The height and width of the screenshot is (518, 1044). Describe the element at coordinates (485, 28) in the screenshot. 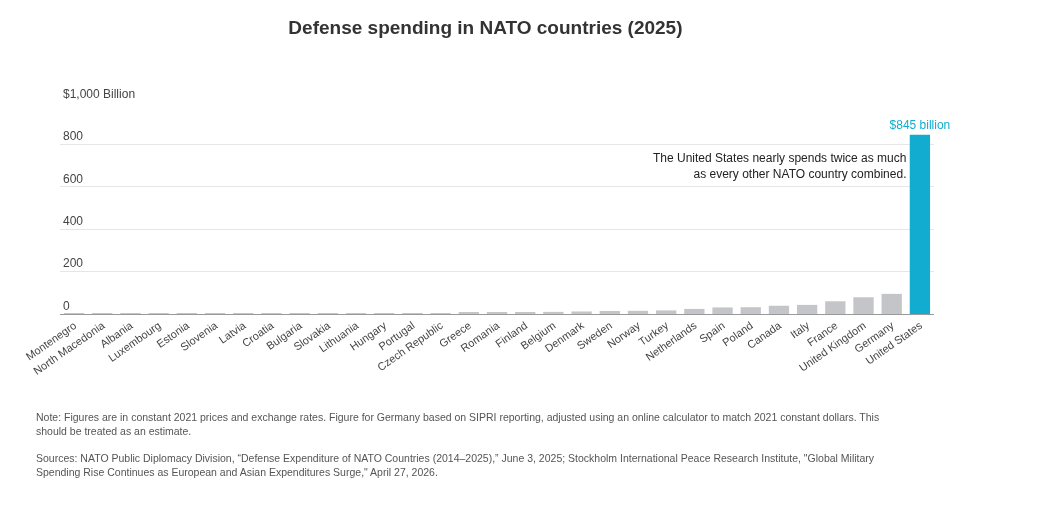

I see `chart-title: Defense spending in NATO countries (2025)` at that location.